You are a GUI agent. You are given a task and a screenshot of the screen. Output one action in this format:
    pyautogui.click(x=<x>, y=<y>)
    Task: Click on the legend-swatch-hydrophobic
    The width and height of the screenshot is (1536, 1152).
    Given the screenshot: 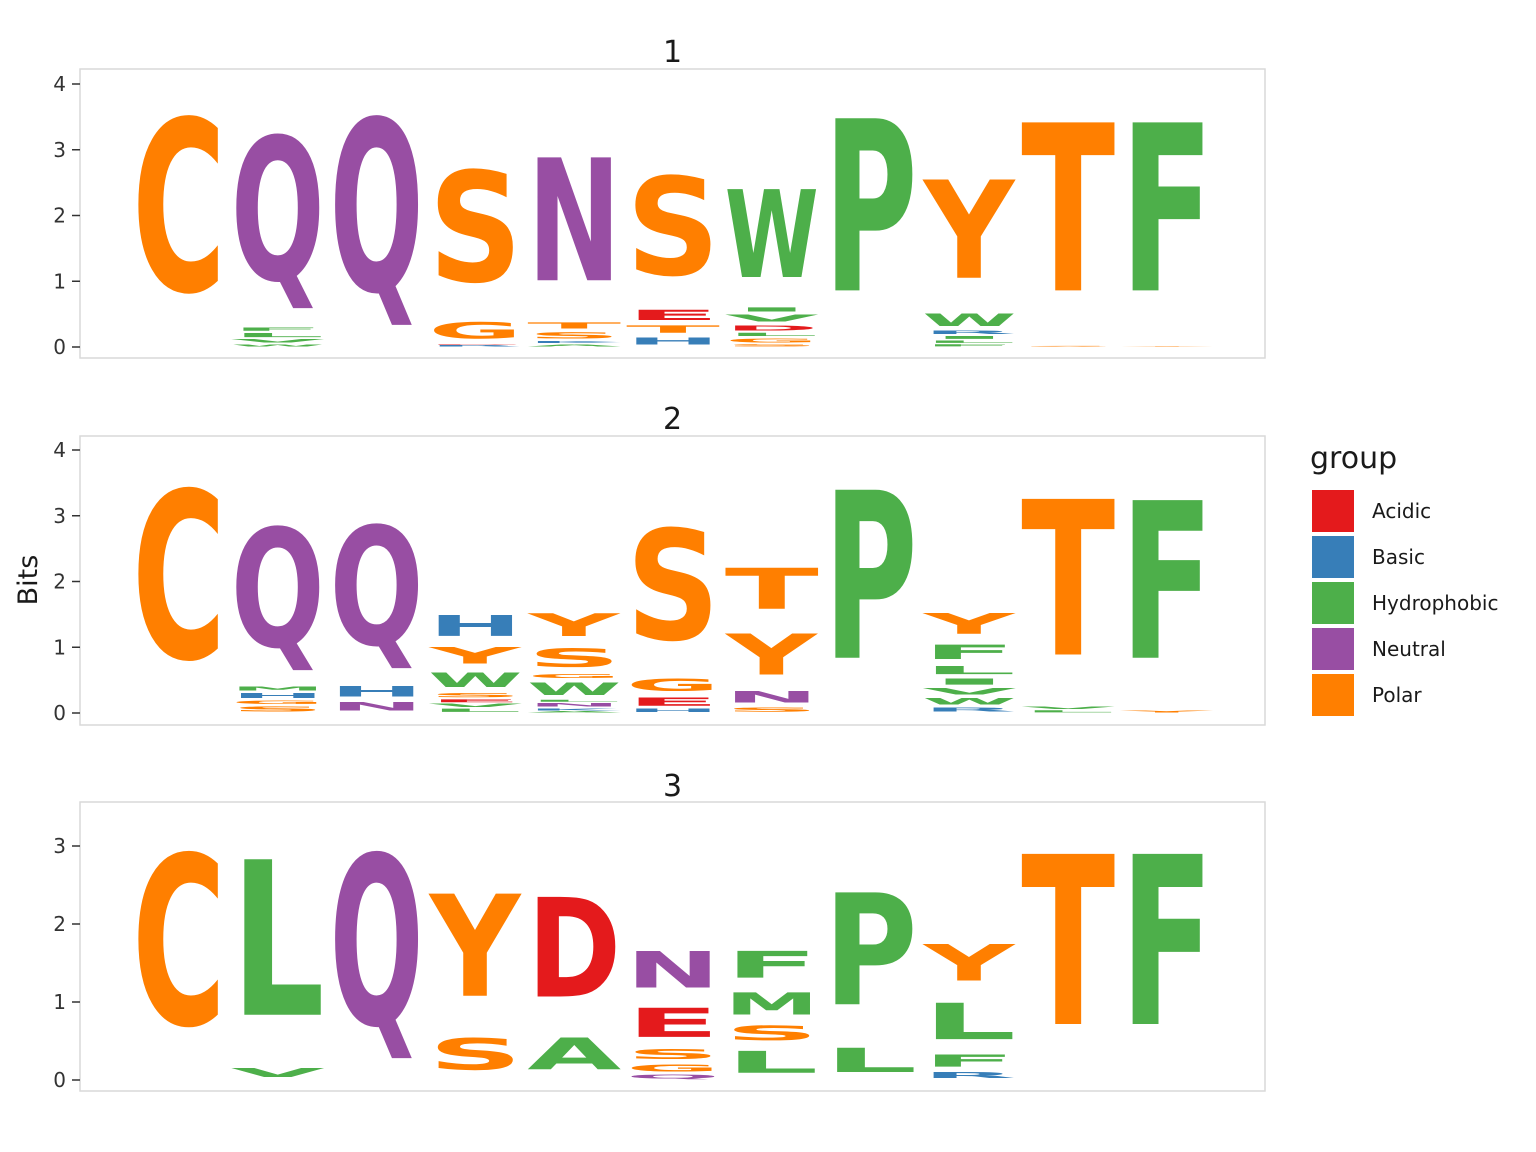 What is the action you would take?
    pyautogui.click(x=1333, y=603)
    